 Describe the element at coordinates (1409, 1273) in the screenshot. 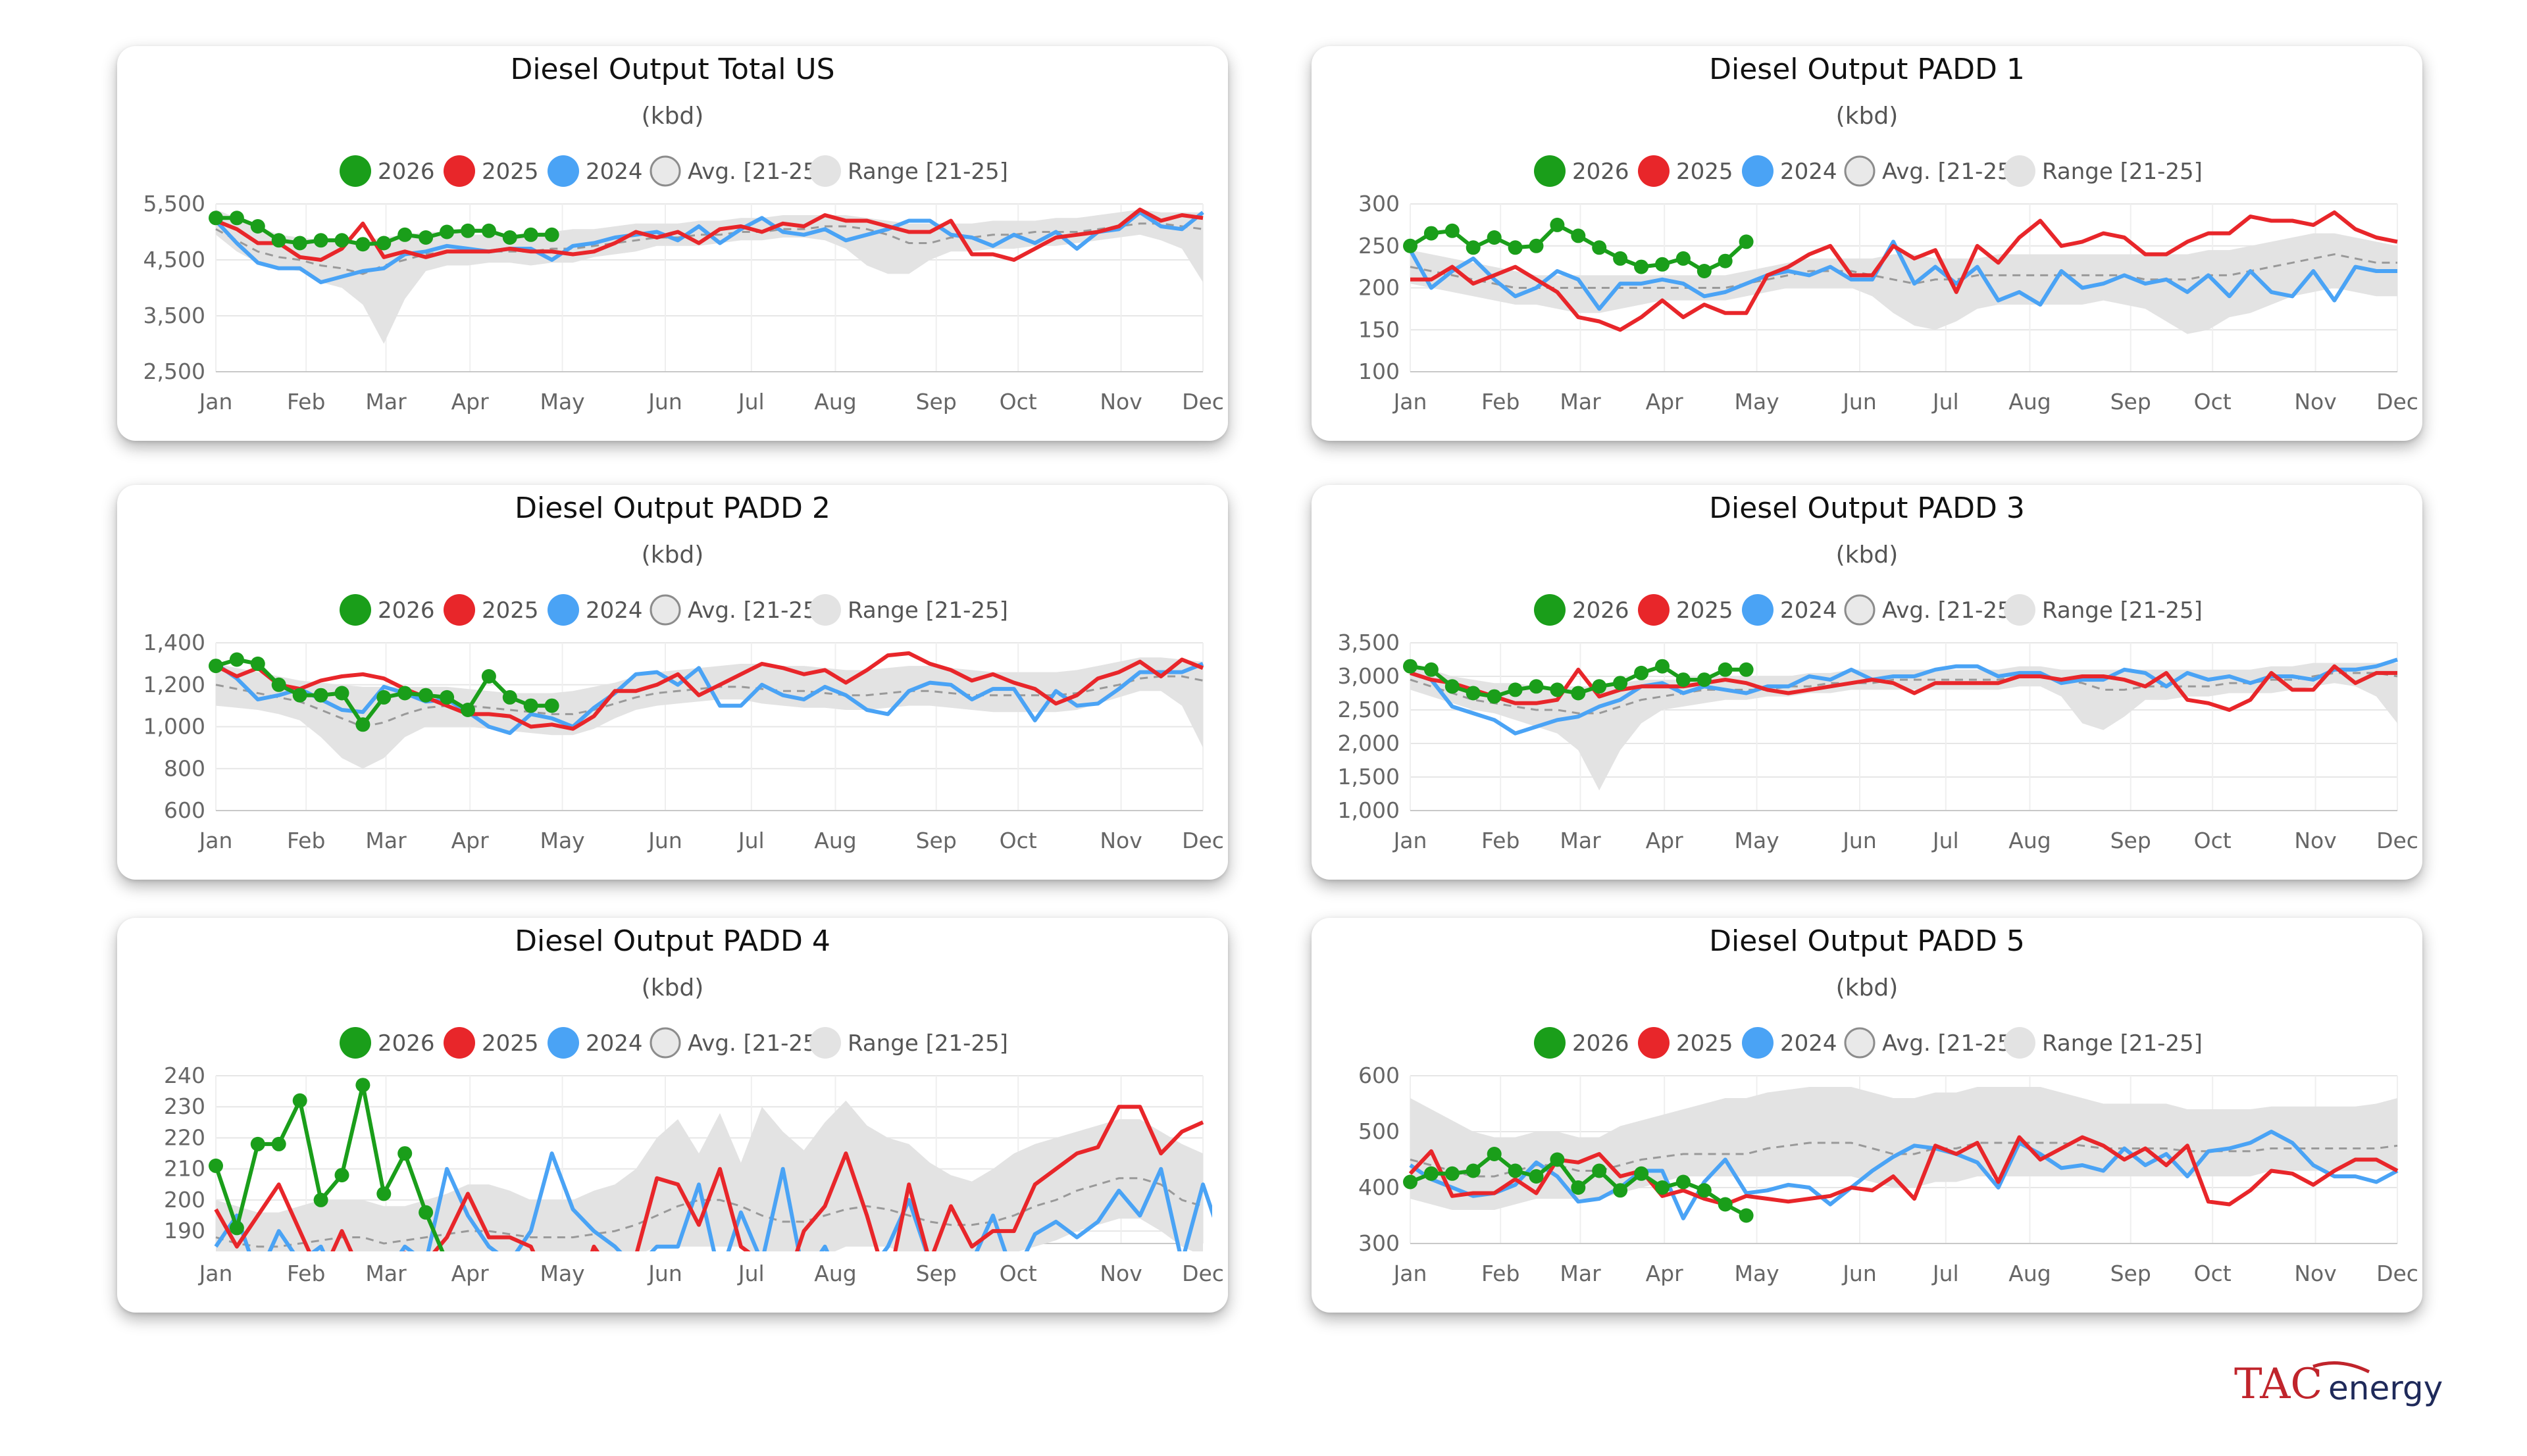

I see `chart-5-xtick-label-jan: Jan` at that location.